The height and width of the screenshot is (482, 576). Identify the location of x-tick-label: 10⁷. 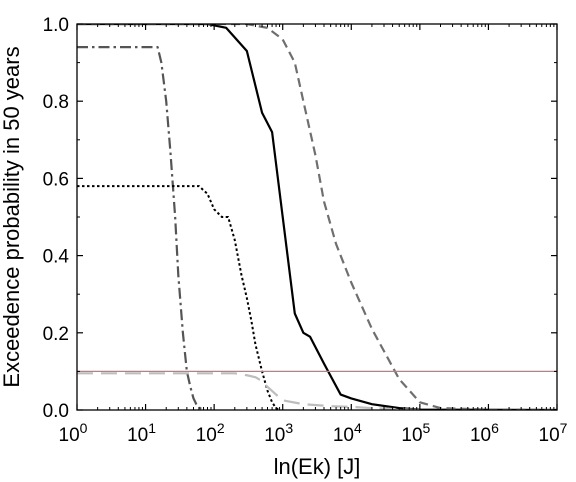
(553, 433).